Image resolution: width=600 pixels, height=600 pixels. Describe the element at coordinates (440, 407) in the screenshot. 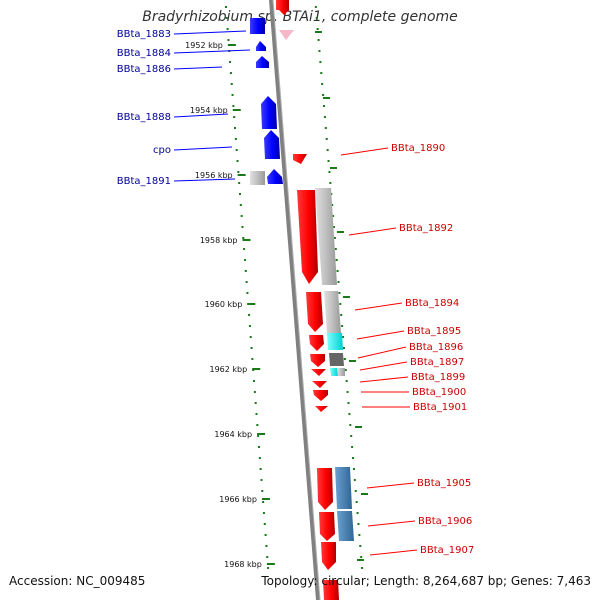

I see `forward-gene-label: BBta_1901` at that location.